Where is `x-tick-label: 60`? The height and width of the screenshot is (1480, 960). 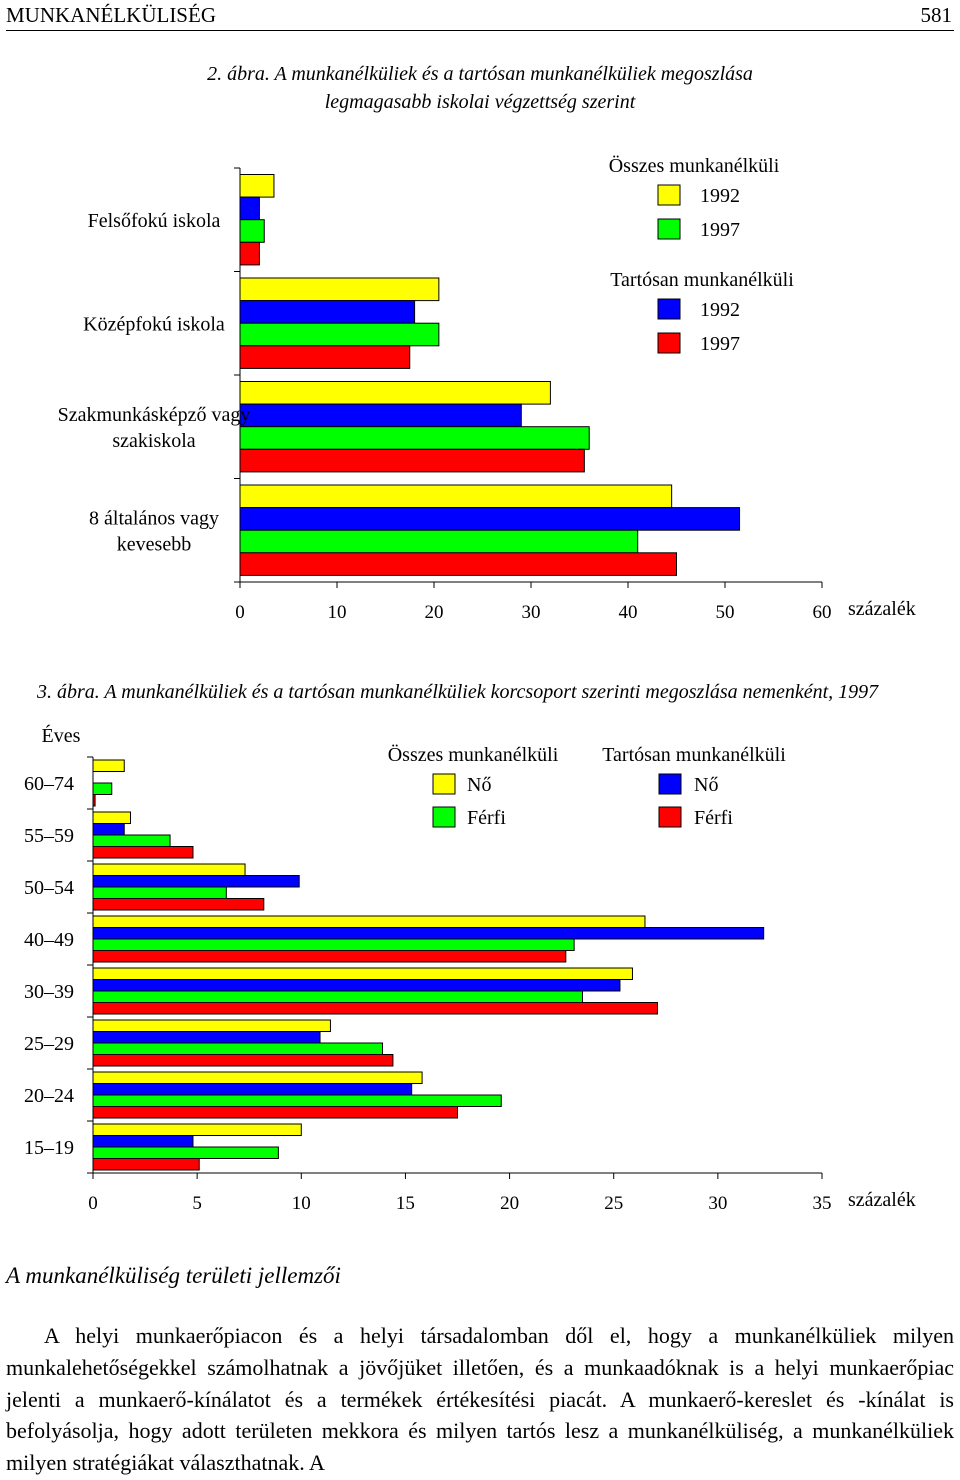 x-tick-label: 60 is located at coordinates (822, 612).